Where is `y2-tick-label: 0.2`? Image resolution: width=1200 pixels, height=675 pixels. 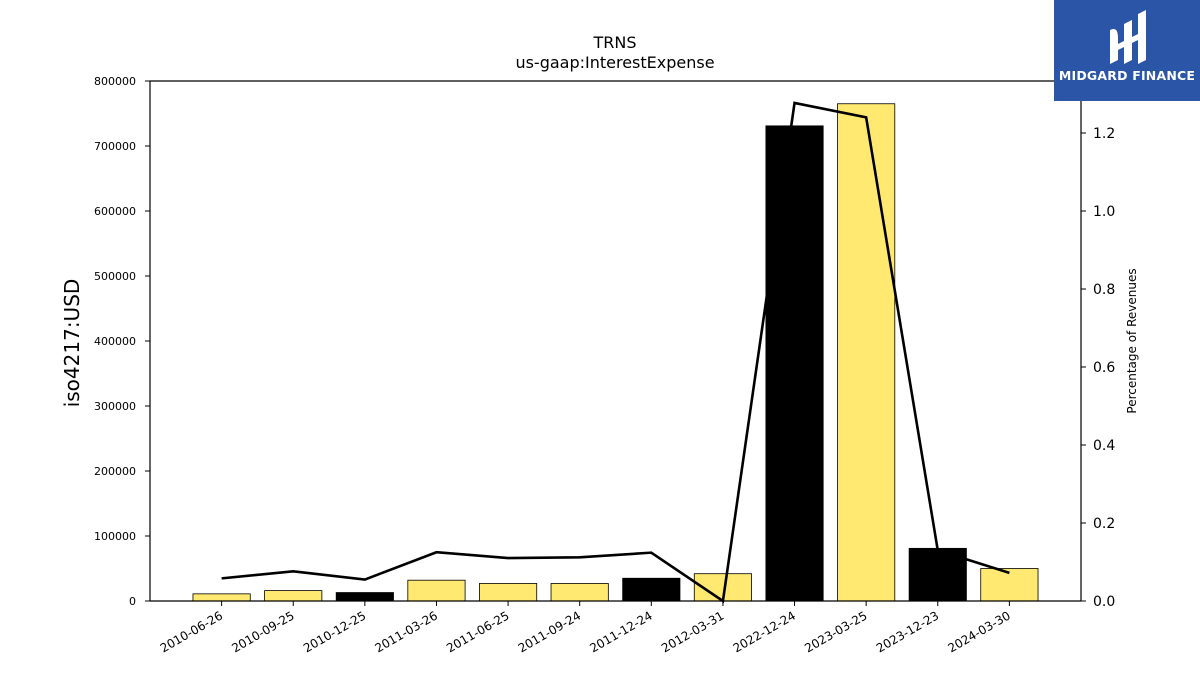
y2-tick-label: 0.2 is located at coordinates (1104, 524).